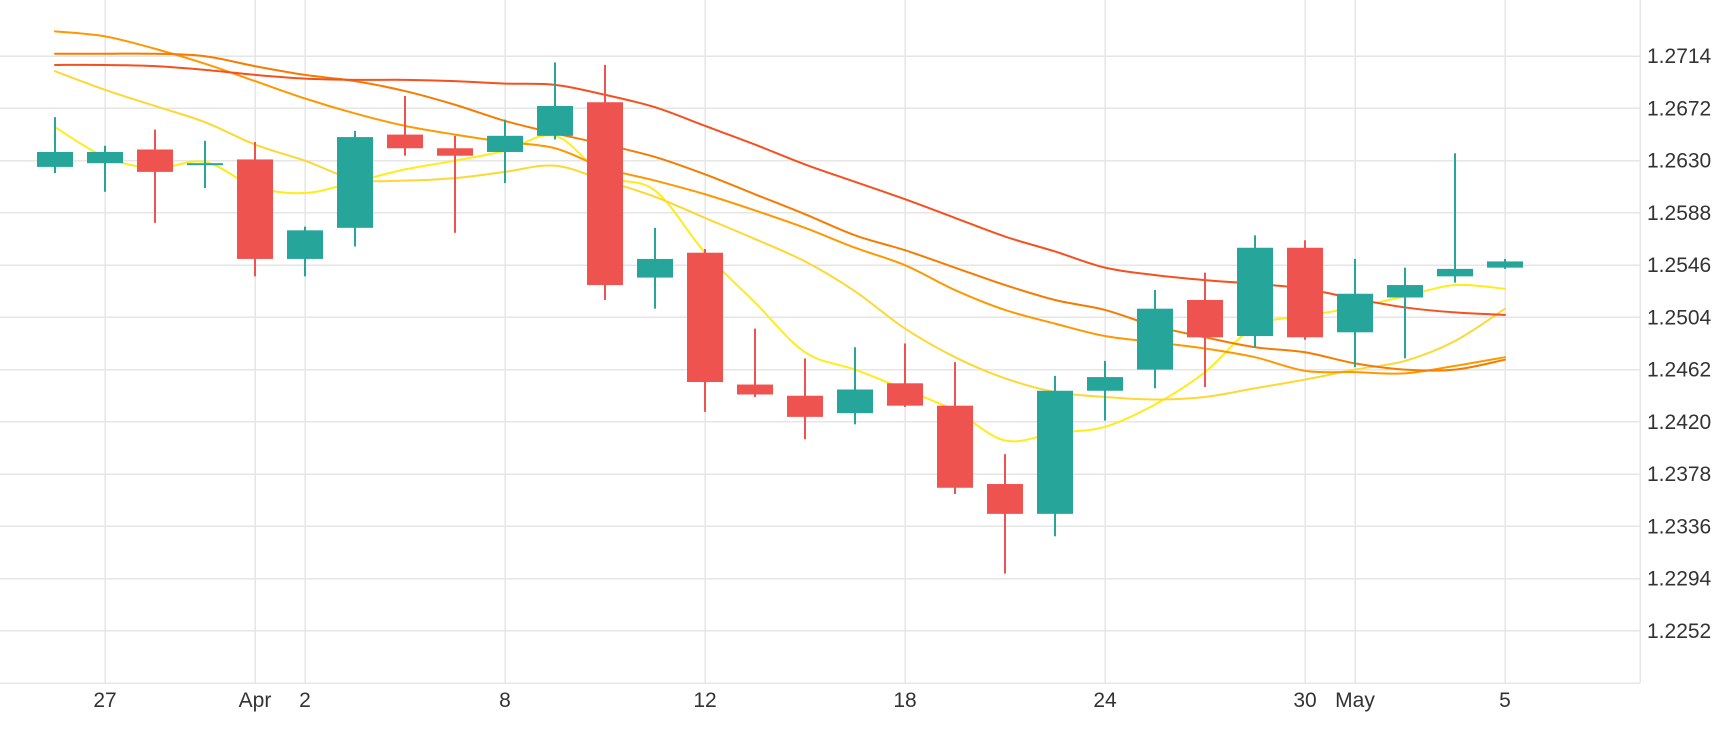 The height and width of the screenshot is (730, 1730). What do you see at coordinates (1679, 631) in the screenshot?
I see `y-tick-label: 1.2252` at bounding box center [1679, 631].